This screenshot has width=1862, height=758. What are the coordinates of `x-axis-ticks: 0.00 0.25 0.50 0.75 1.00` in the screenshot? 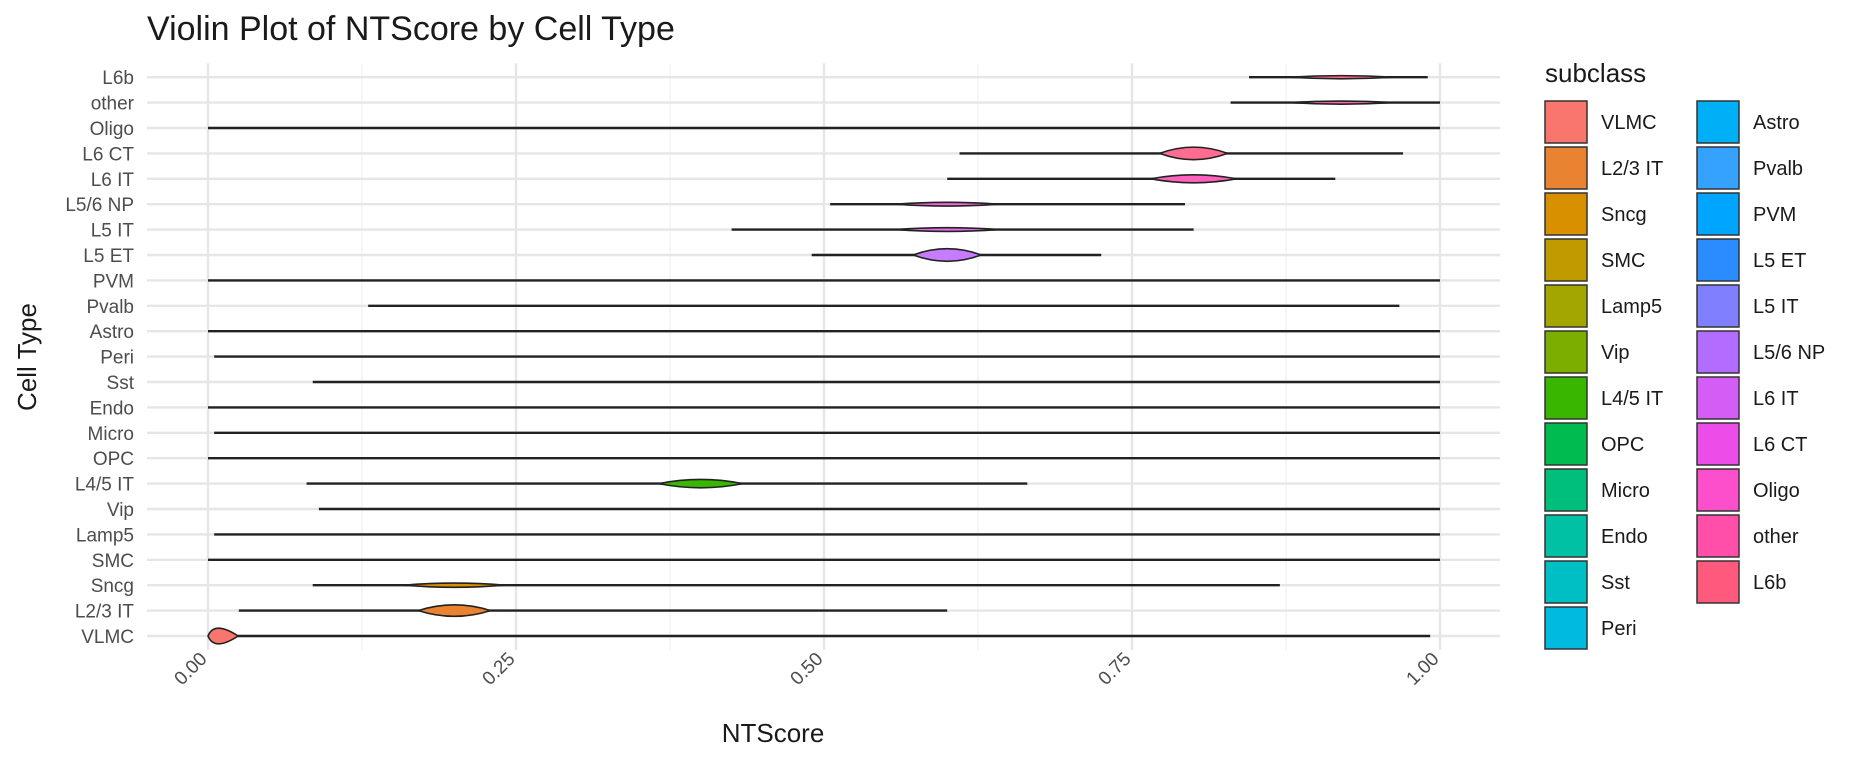 It's located at (807, 669).